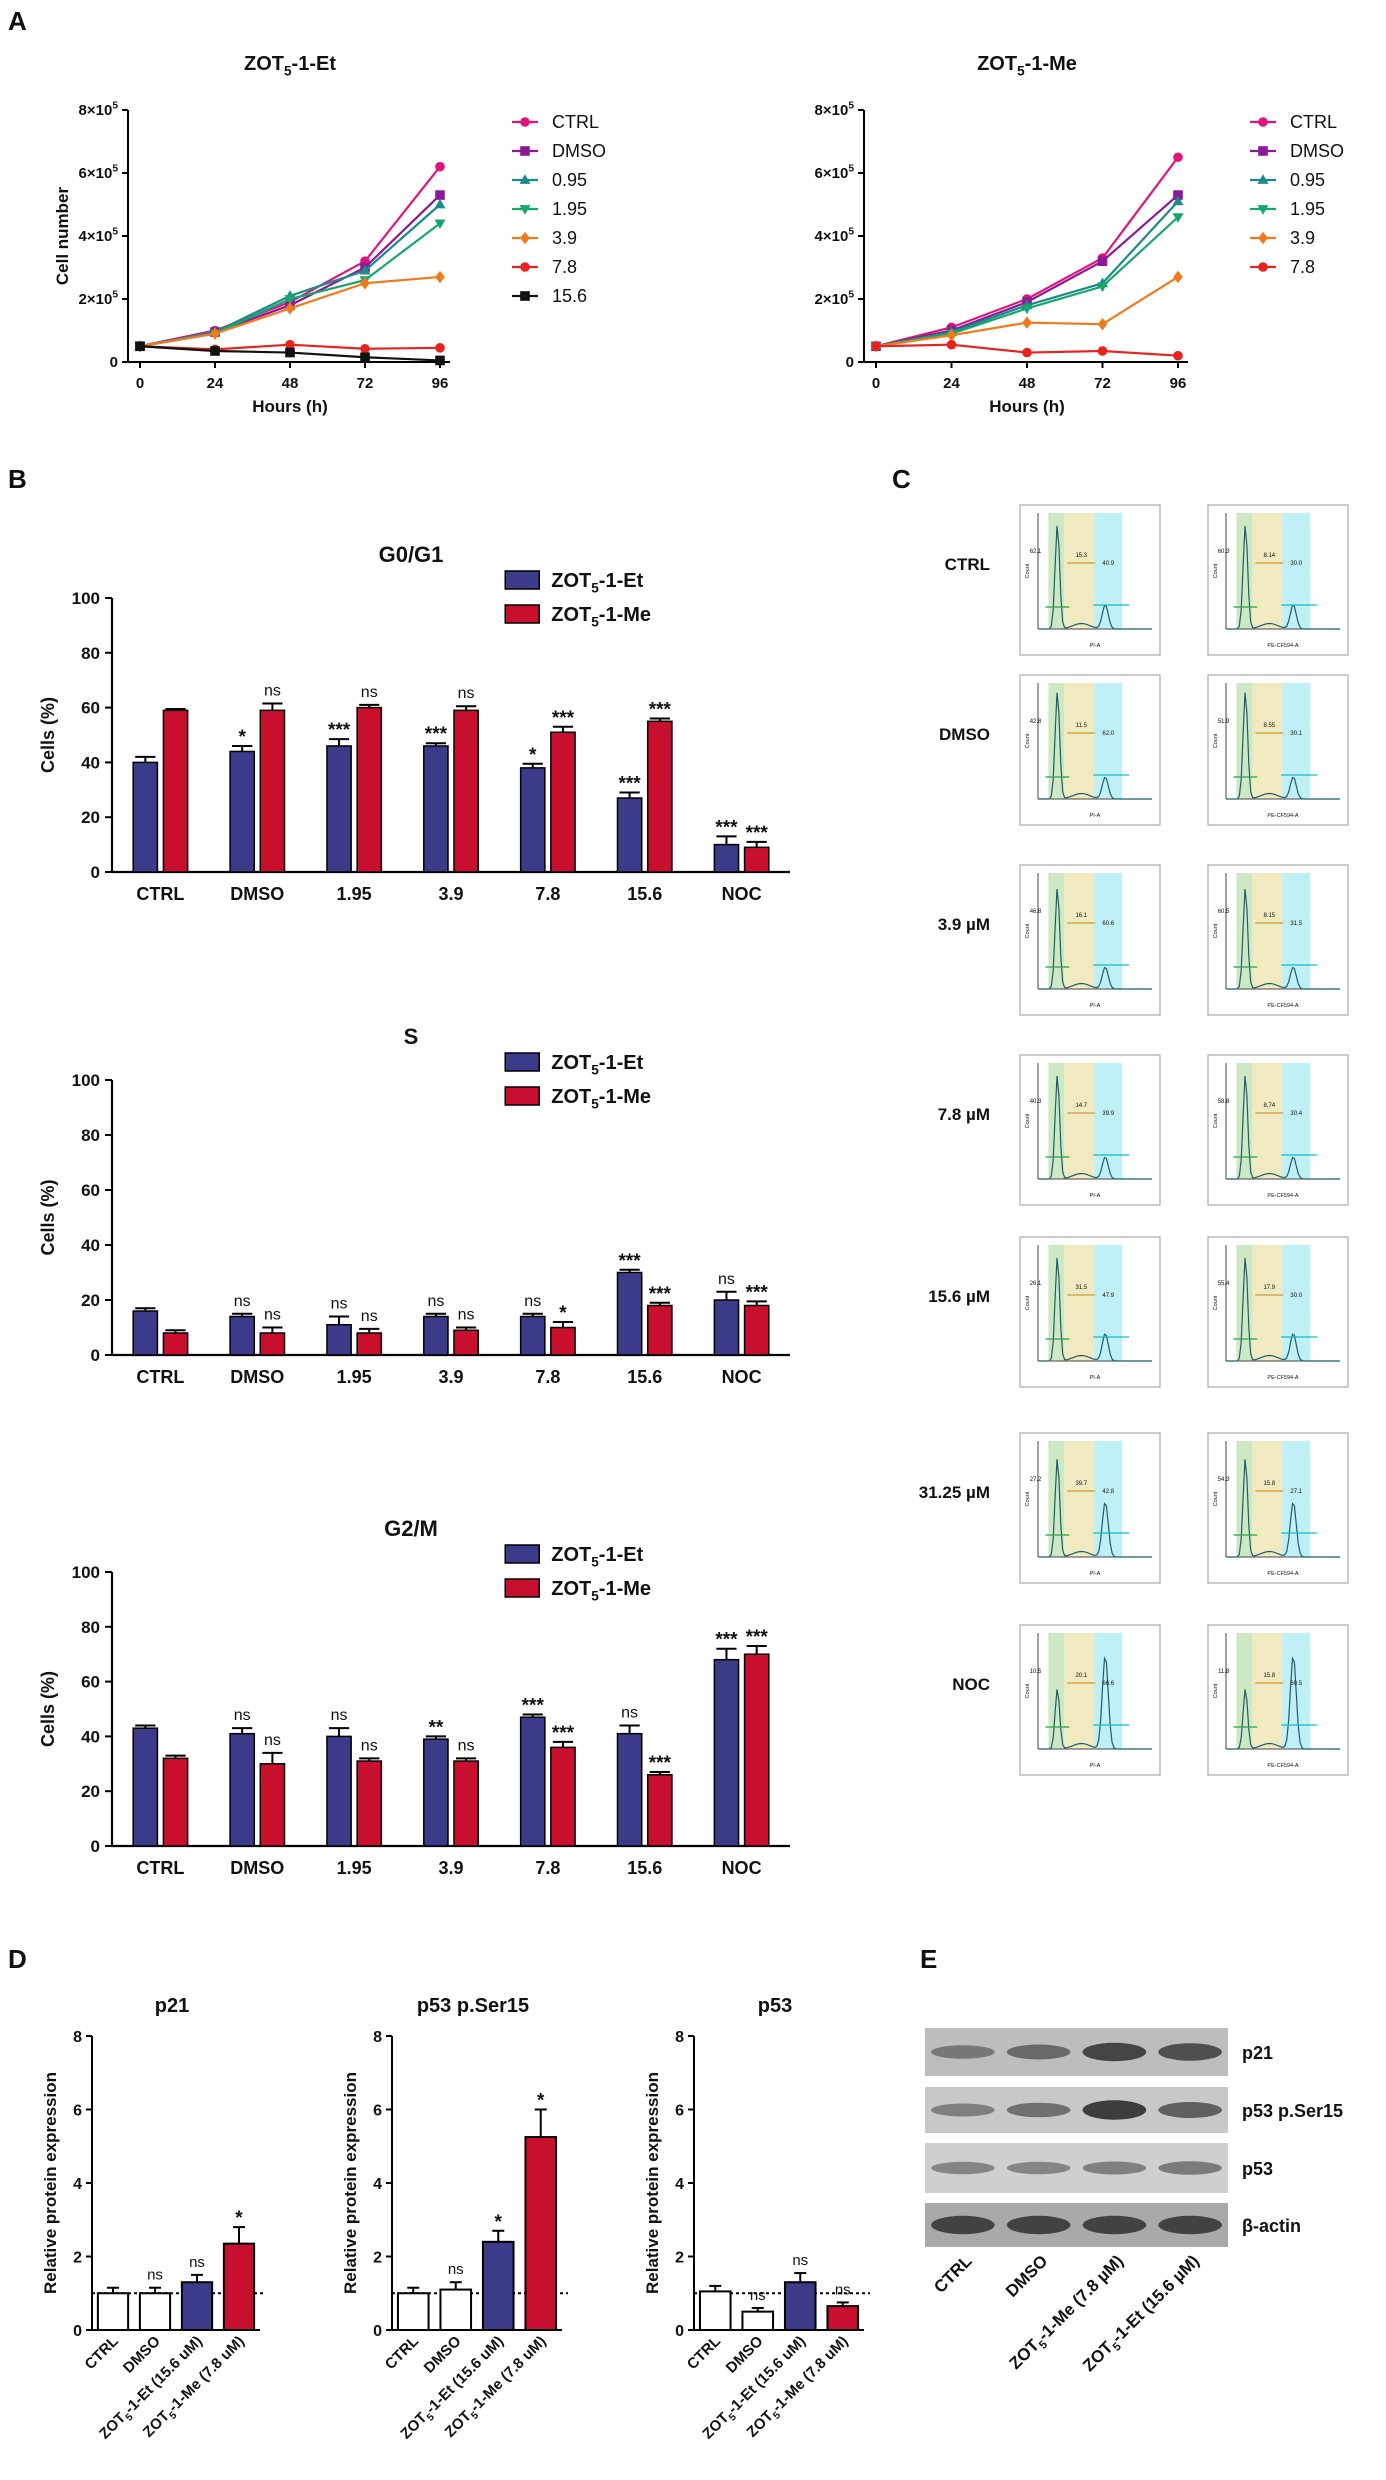 The image size is (1386, 2480). What do you see at coordinates (1296, 924) in the screenshot?
I see `g2-percent: 31.5` at bounding box center [1296, 924].